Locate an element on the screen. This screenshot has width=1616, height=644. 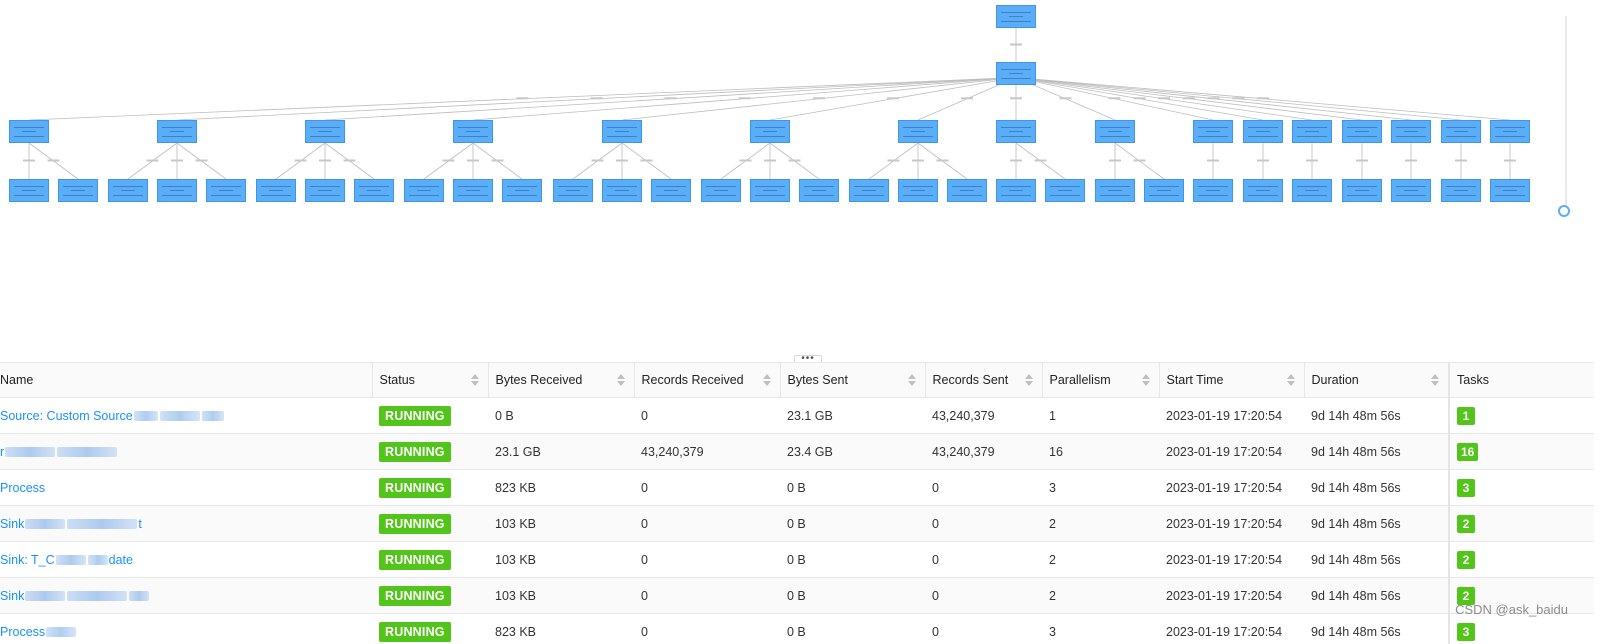
column-header-duration: Duration is located at coordinates (1376, 380).